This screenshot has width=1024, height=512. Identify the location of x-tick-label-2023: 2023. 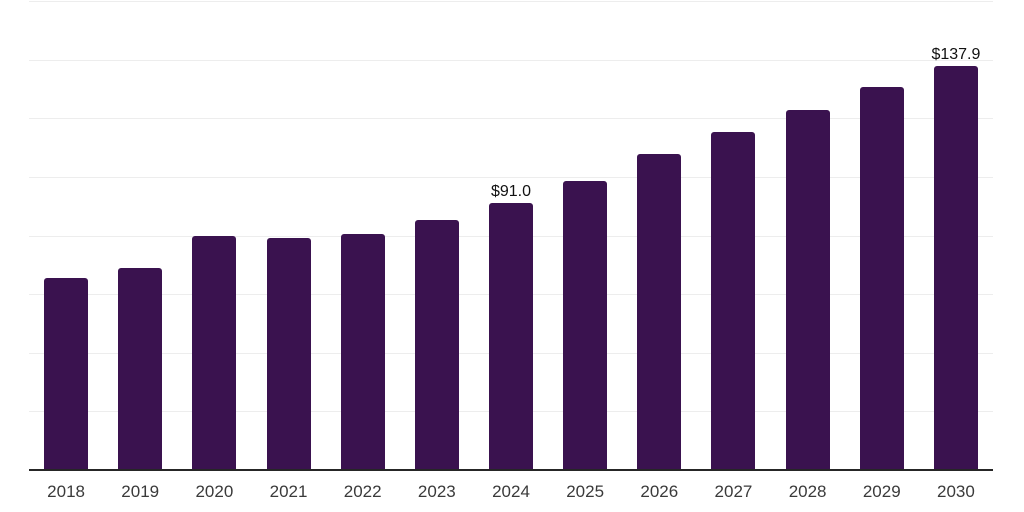
(436, 491).